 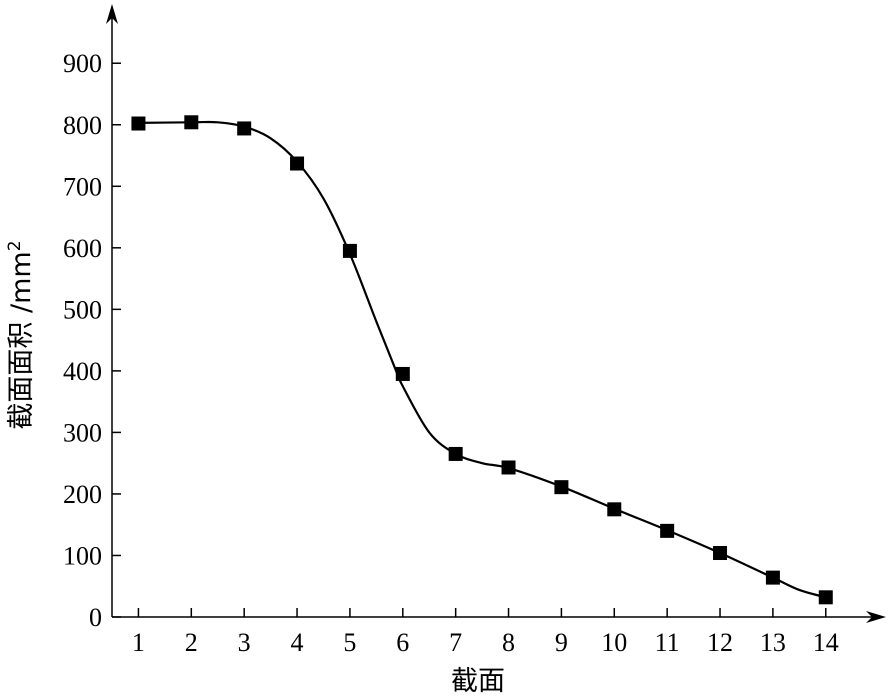 I want to click on x-tick-label-2: 2, so click(x=191, y=642).